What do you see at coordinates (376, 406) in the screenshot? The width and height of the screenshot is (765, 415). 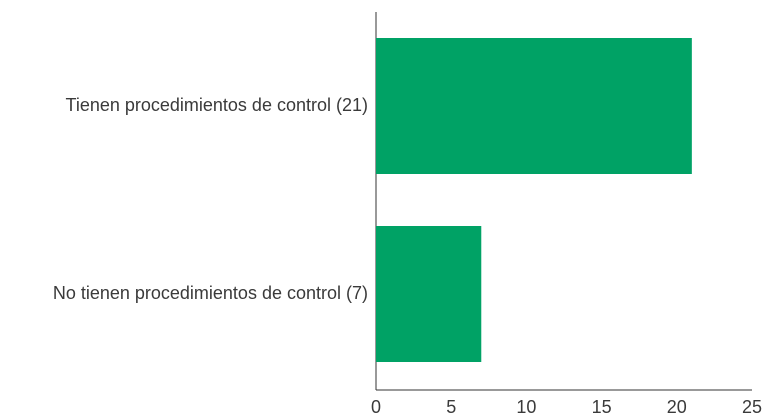 I see `x-tick-label-0: 0` at bounding box center [376, 406].